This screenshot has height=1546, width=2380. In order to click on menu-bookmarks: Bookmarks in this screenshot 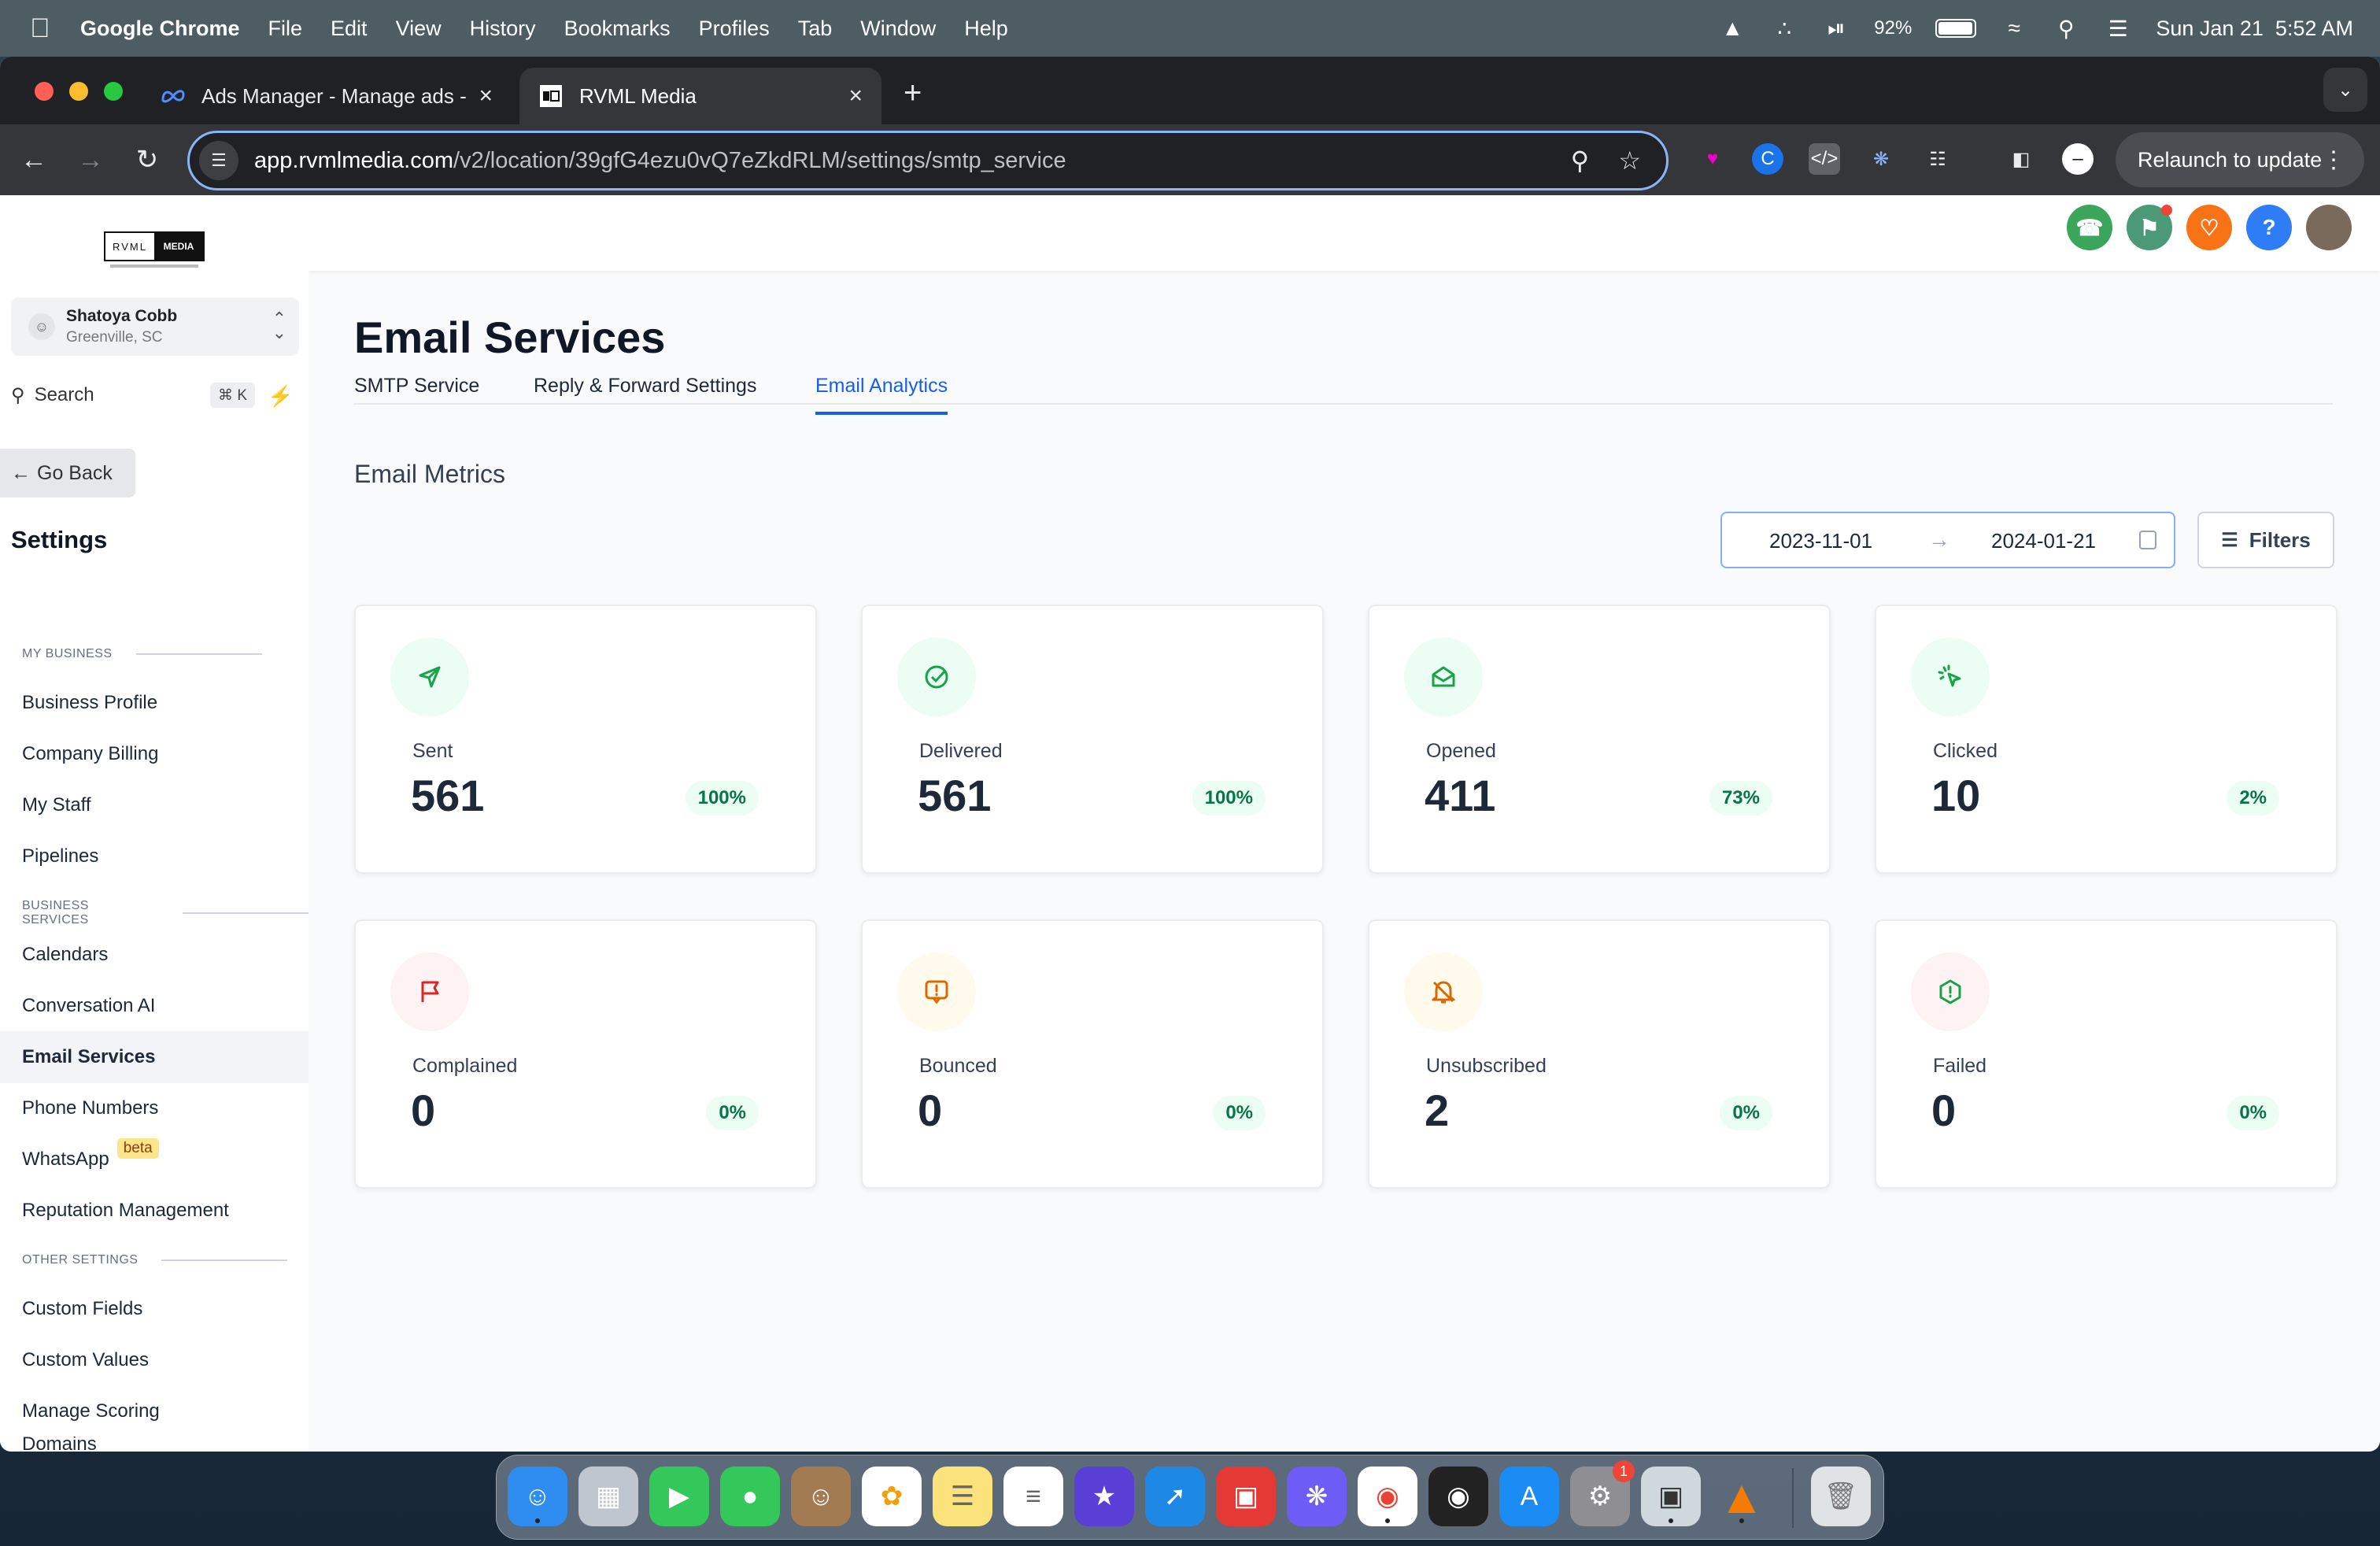, I will do `click(617, 28)`.